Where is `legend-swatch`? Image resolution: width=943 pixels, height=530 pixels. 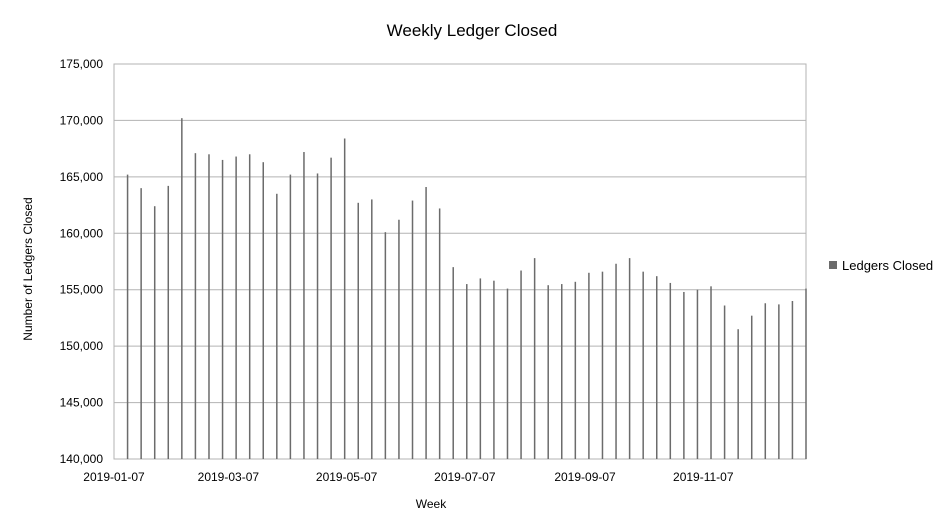 legend-swatch is located at coordinates (833, 265).